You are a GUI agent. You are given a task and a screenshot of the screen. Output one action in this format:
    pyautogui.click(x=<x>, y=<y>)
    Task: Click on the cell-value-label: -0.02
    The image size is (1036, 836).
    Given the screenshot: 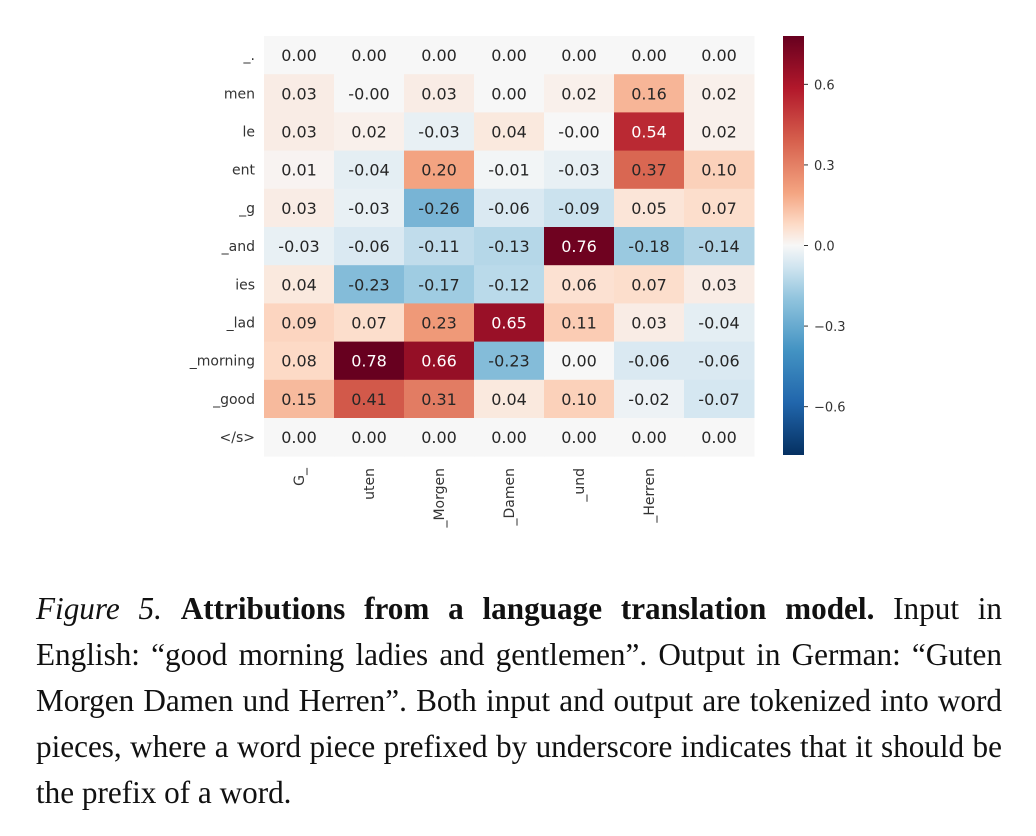 What is the action you would take?
    pyautogui.click(x=648, y=399)
    